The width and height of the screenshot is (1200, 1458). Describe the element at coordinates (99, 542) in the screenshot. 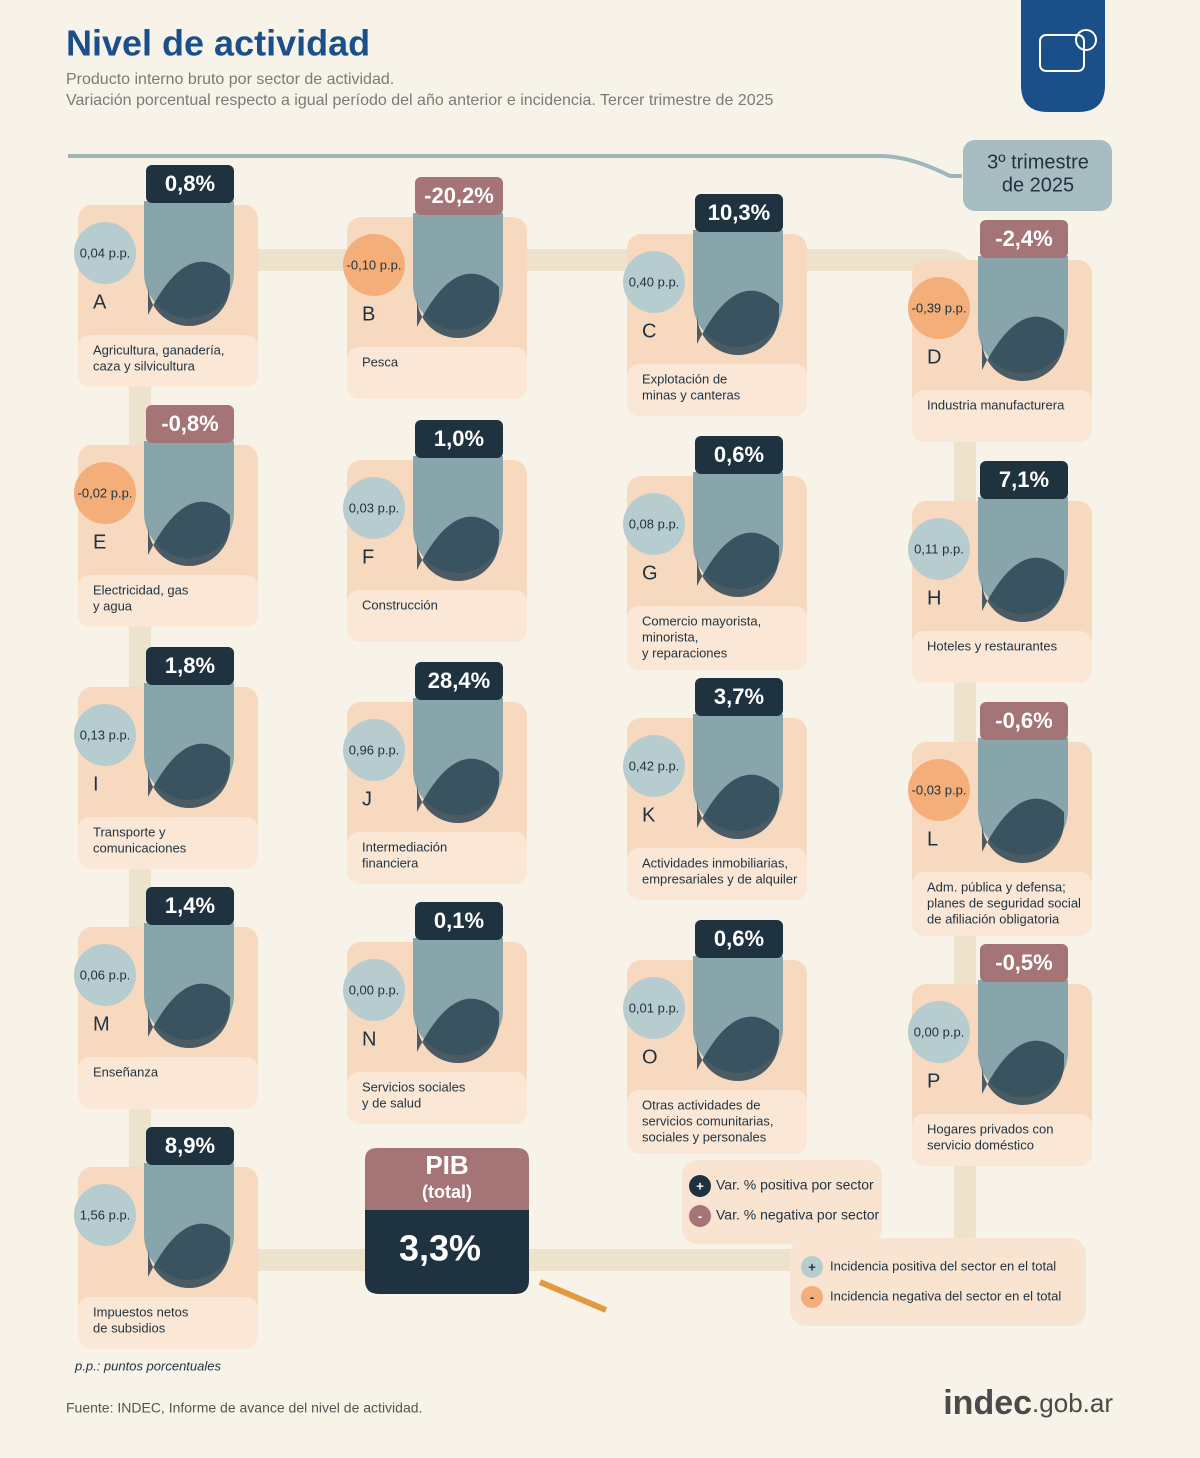

I see `letter: E` at that location.